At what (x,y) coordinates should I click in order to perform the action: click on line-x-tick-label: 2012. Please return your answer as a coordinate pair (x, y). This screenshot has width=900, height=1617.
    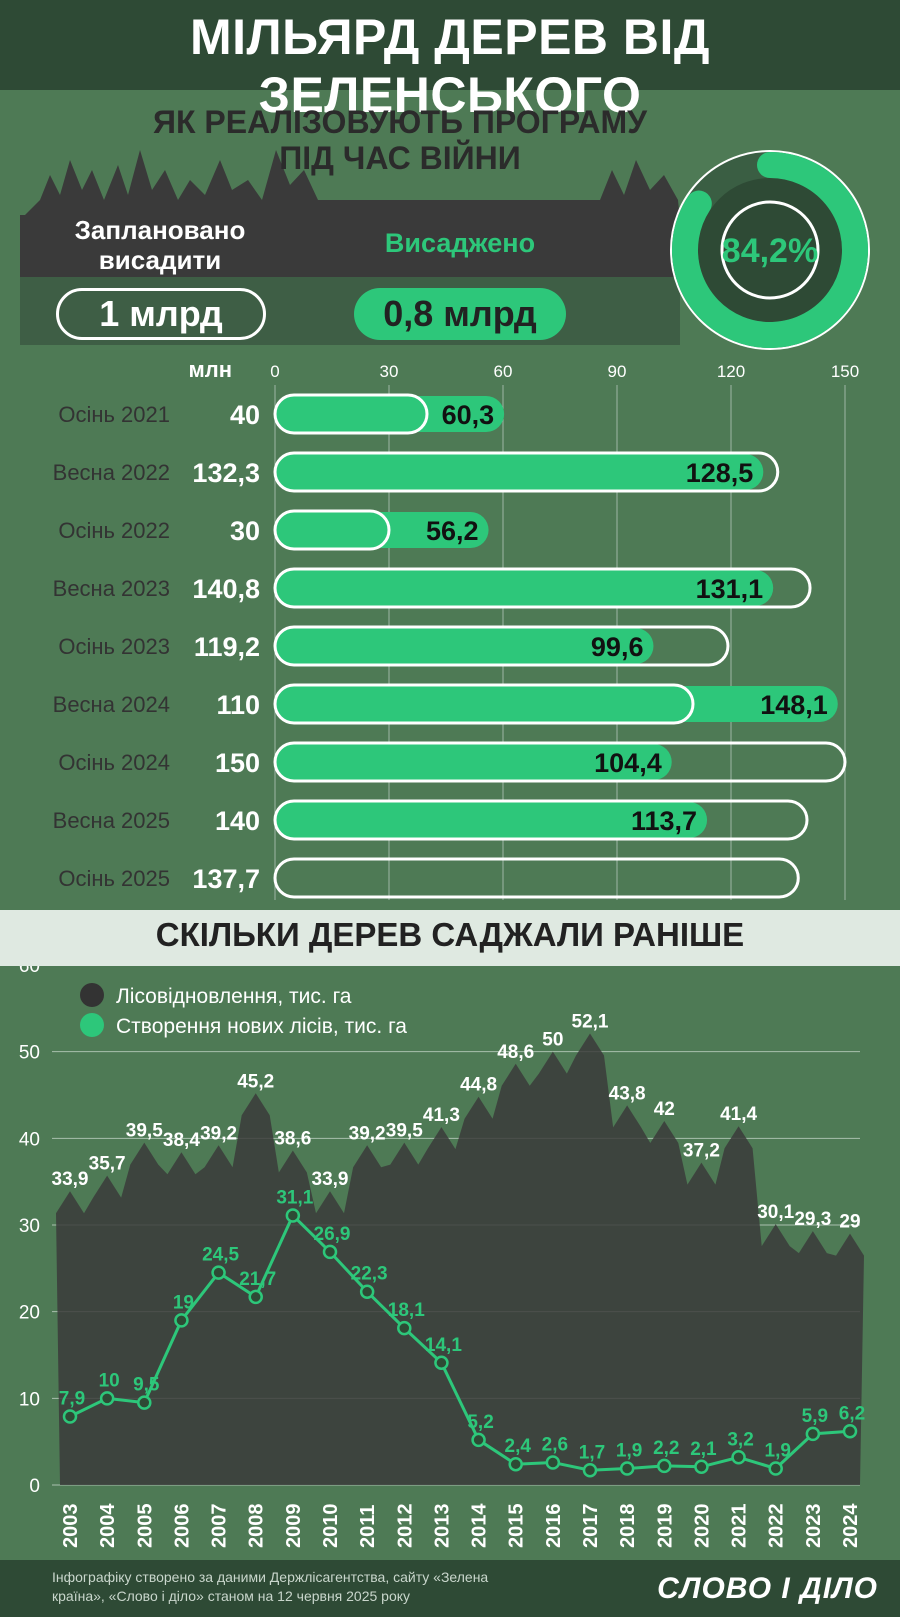
    Looking at the image, I should click on (405, 1526).